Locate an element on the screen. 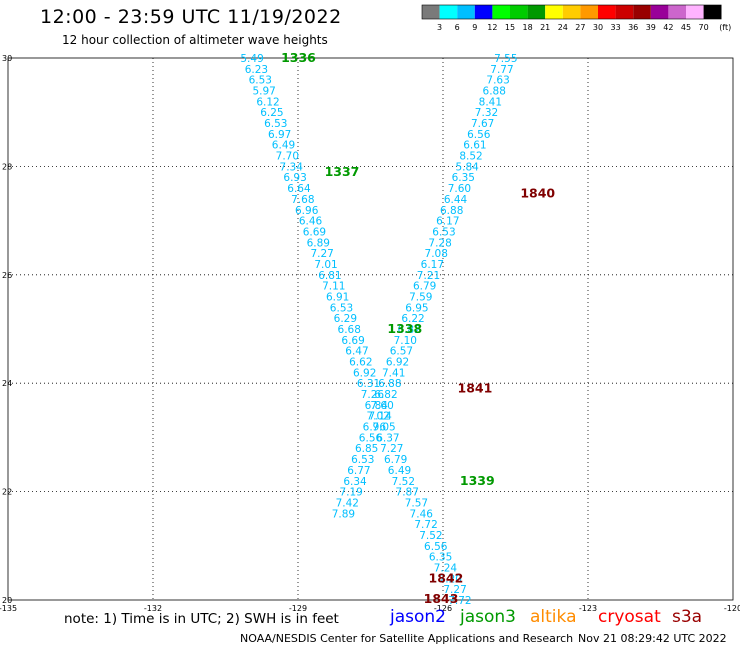 This screenshot has width=740, height=650. wave-height-value: 7.08 is located at coordinates (436, 254).